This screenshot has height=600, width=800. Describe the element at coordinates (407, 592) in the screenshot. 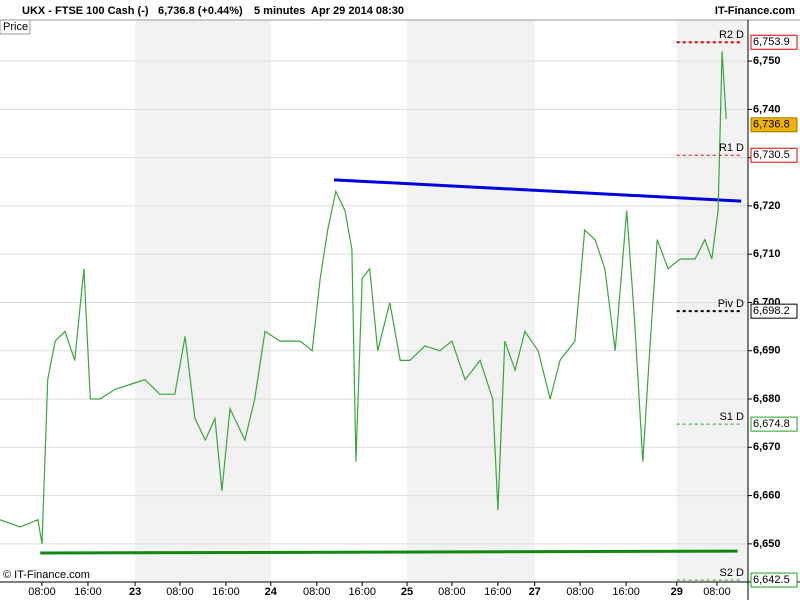

I see `x-tick-label: 25` at that location.